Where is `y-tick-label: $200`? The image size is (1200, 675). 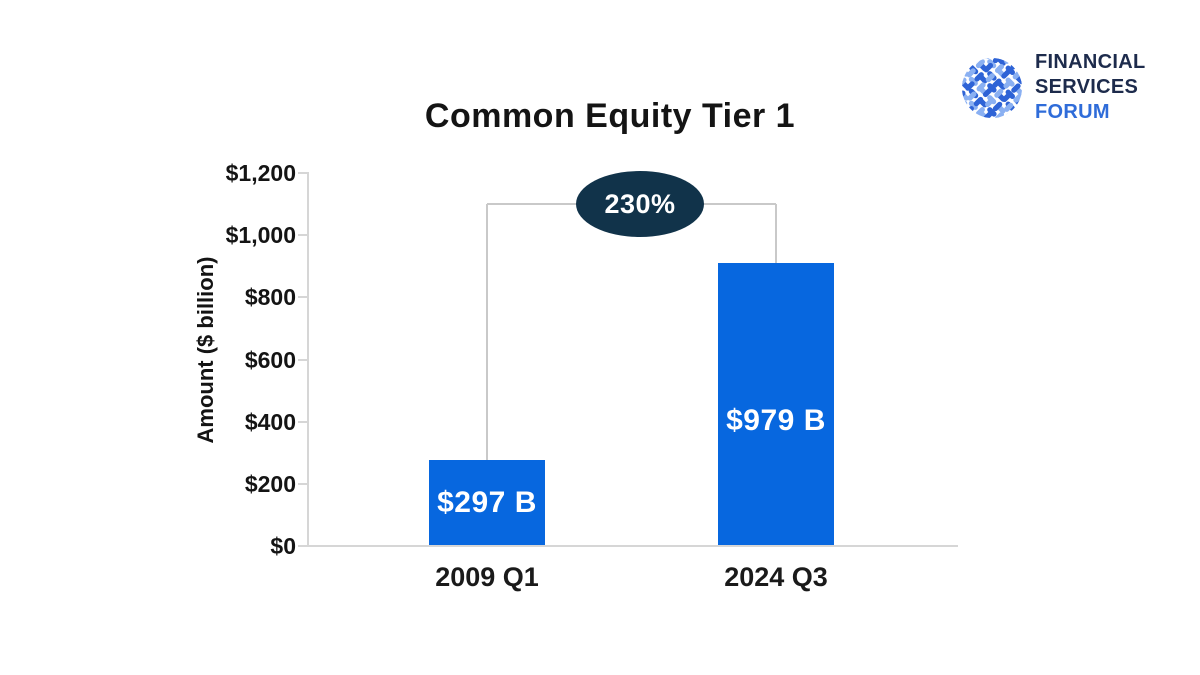
y-tick-label: $200 is located at coordinates (270, 483).